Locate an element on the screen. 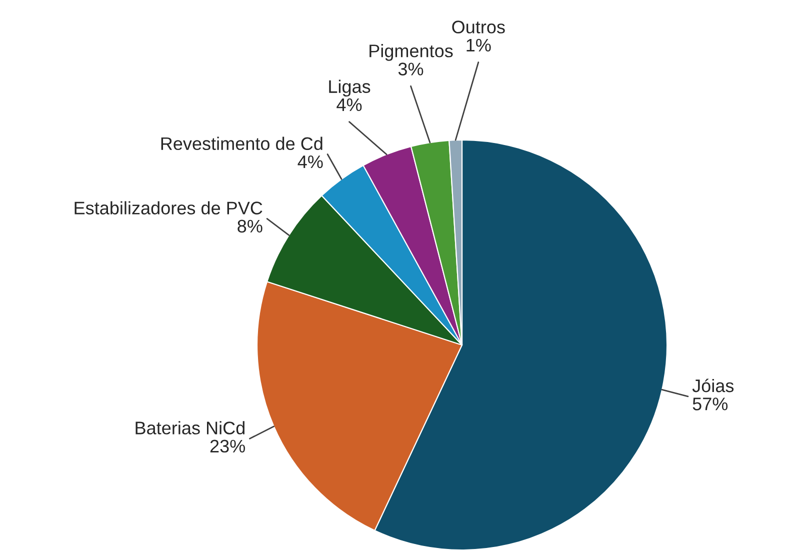  slice-label: Estabilizadores de PVC is located at coordinates (168, 207).